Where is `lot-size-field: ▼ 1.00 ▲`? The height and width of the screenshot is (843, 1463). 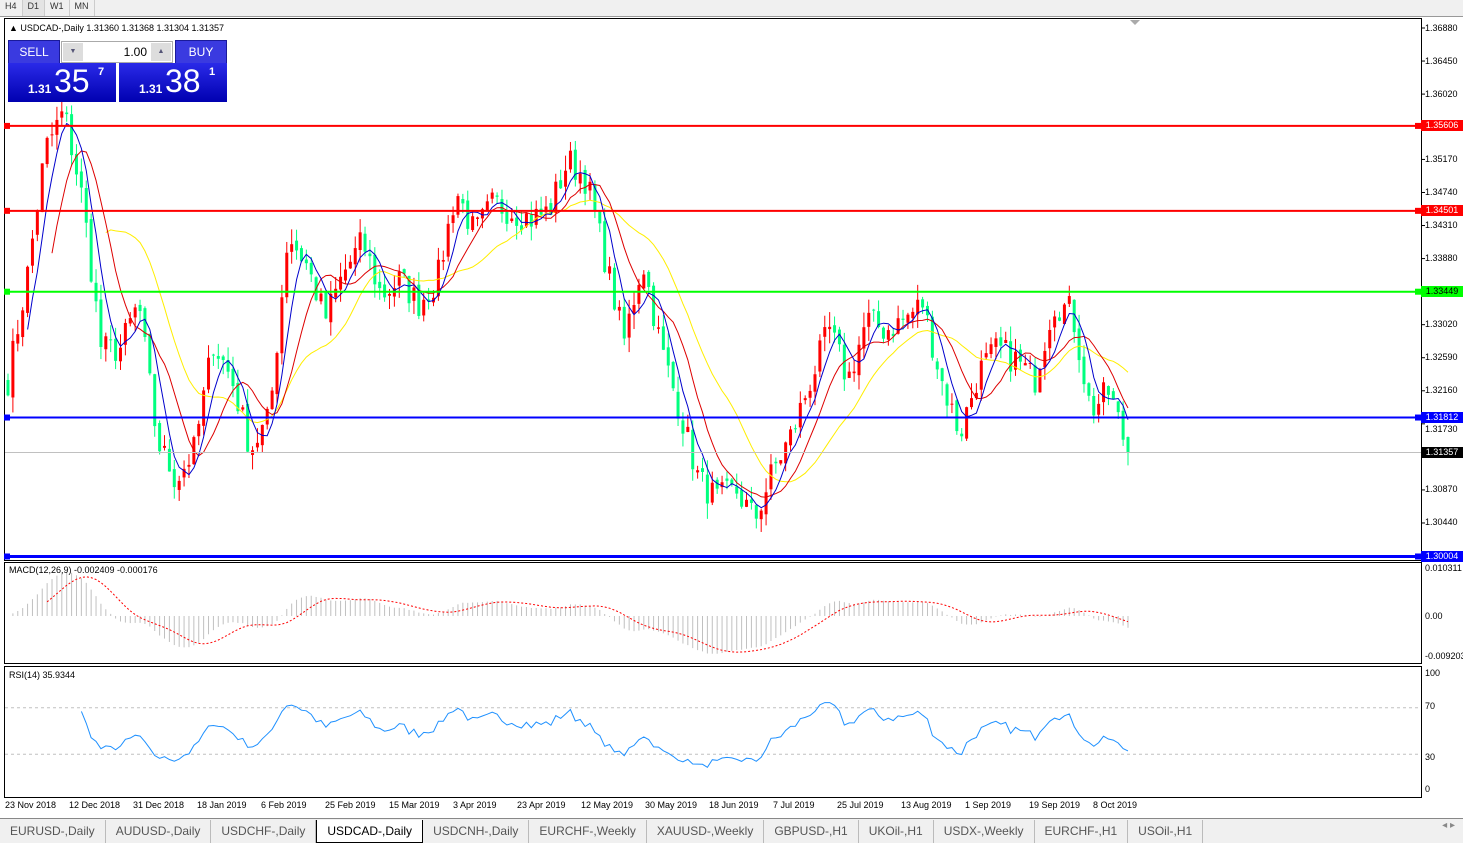 lot-size-field: ▼ 1.00 ▲ is located at coordinates (117, 52).